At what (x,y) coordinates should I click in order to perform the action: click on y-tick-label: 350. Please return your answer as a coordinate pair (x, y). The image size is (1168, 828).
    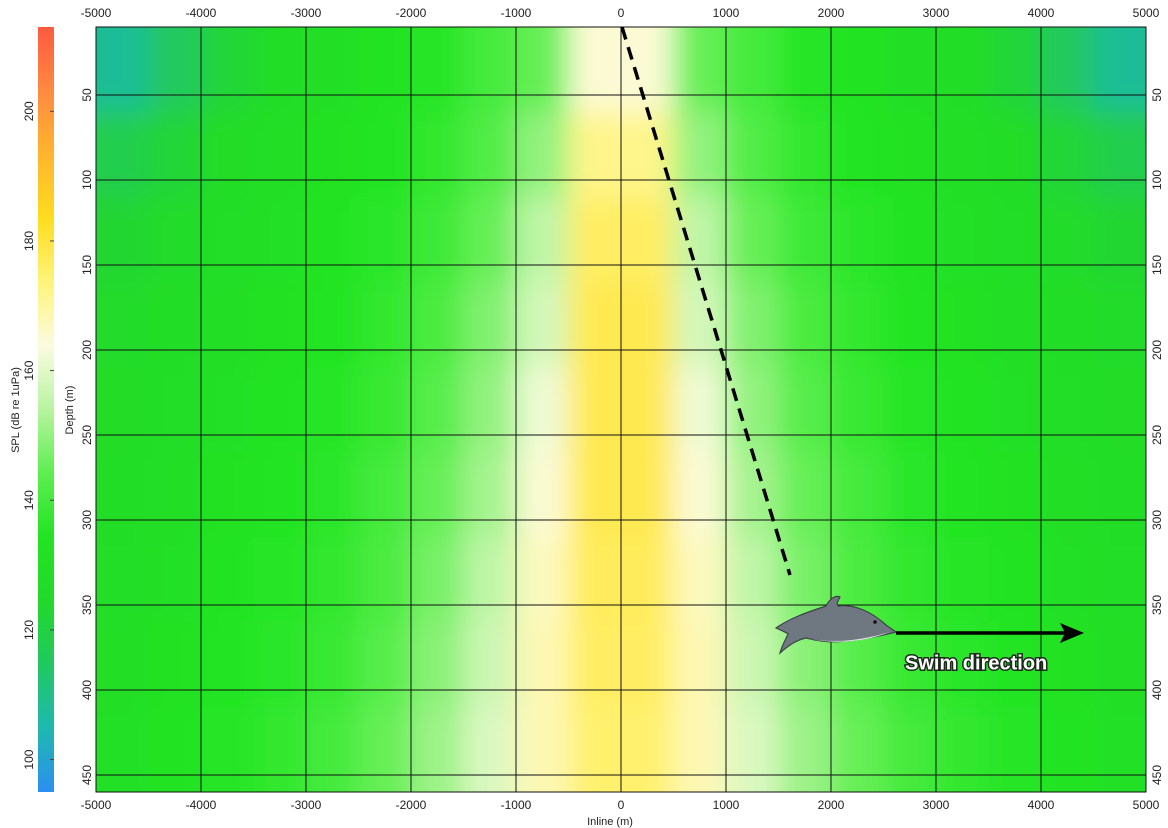
    Looking at the image, I should click on (1157, 605).